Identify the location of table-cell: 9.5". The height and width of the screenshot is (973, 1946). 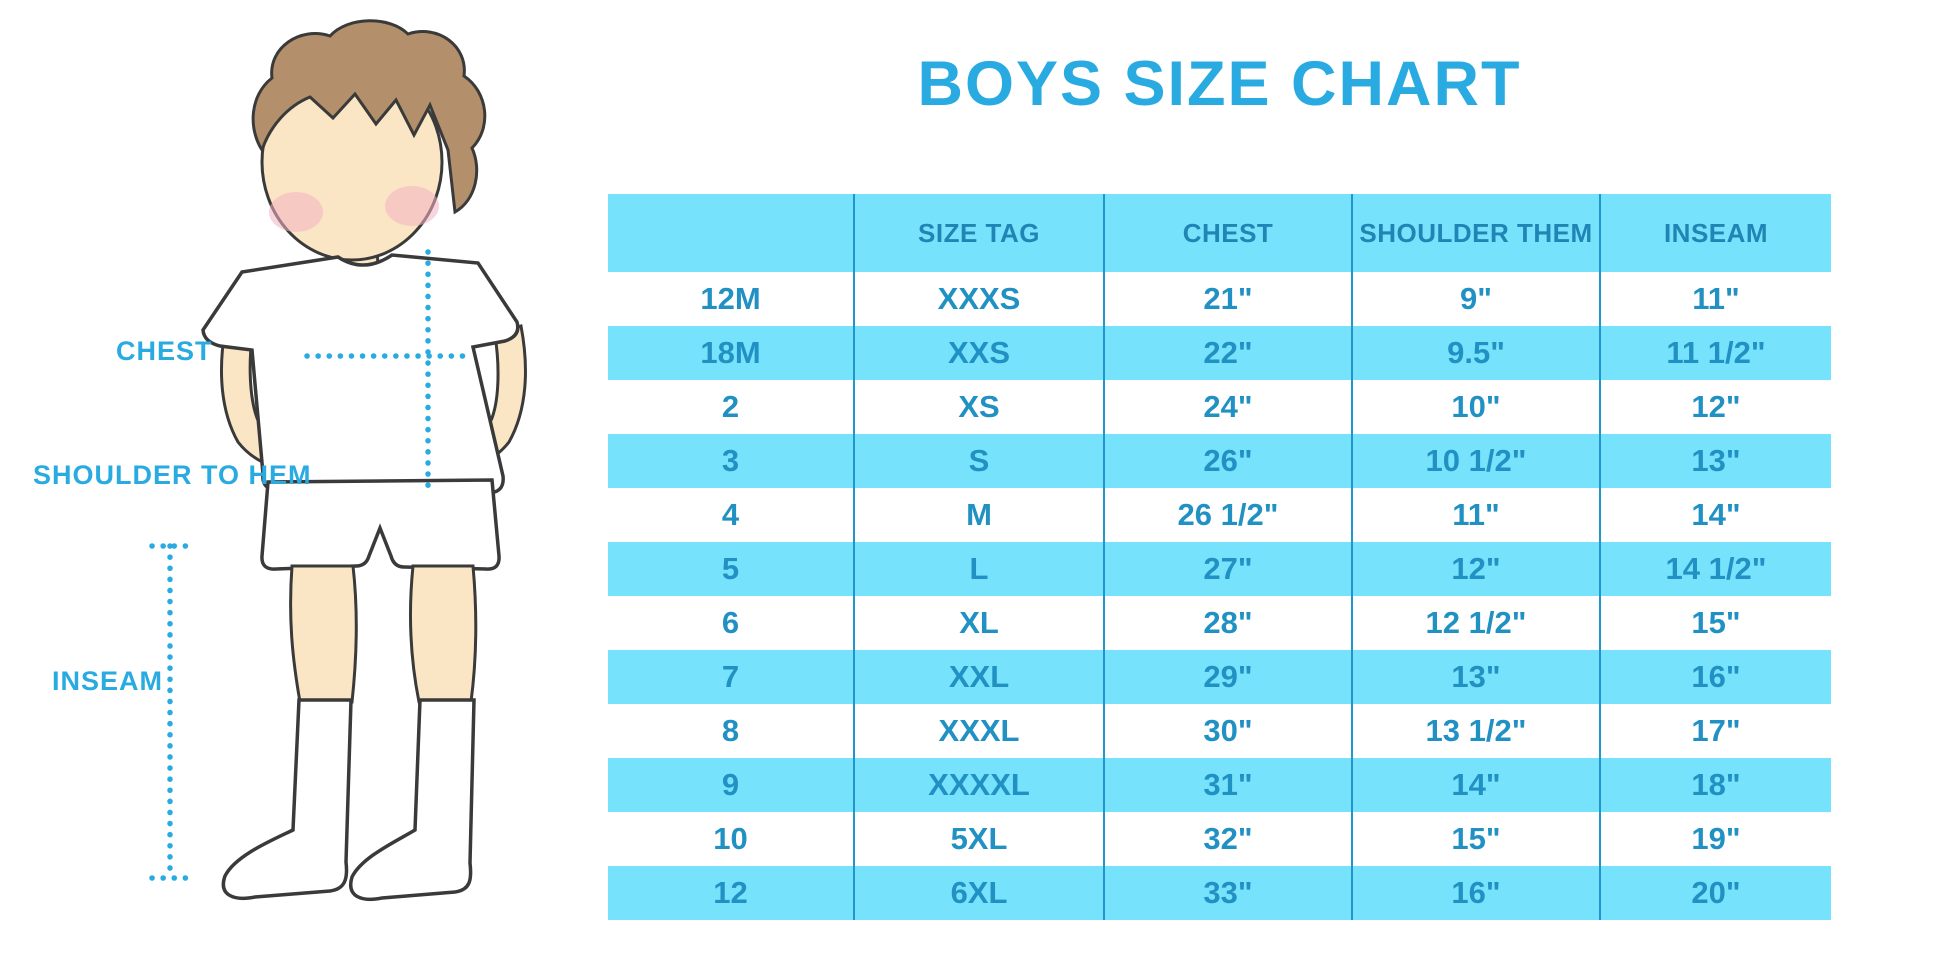
(1475, 353).